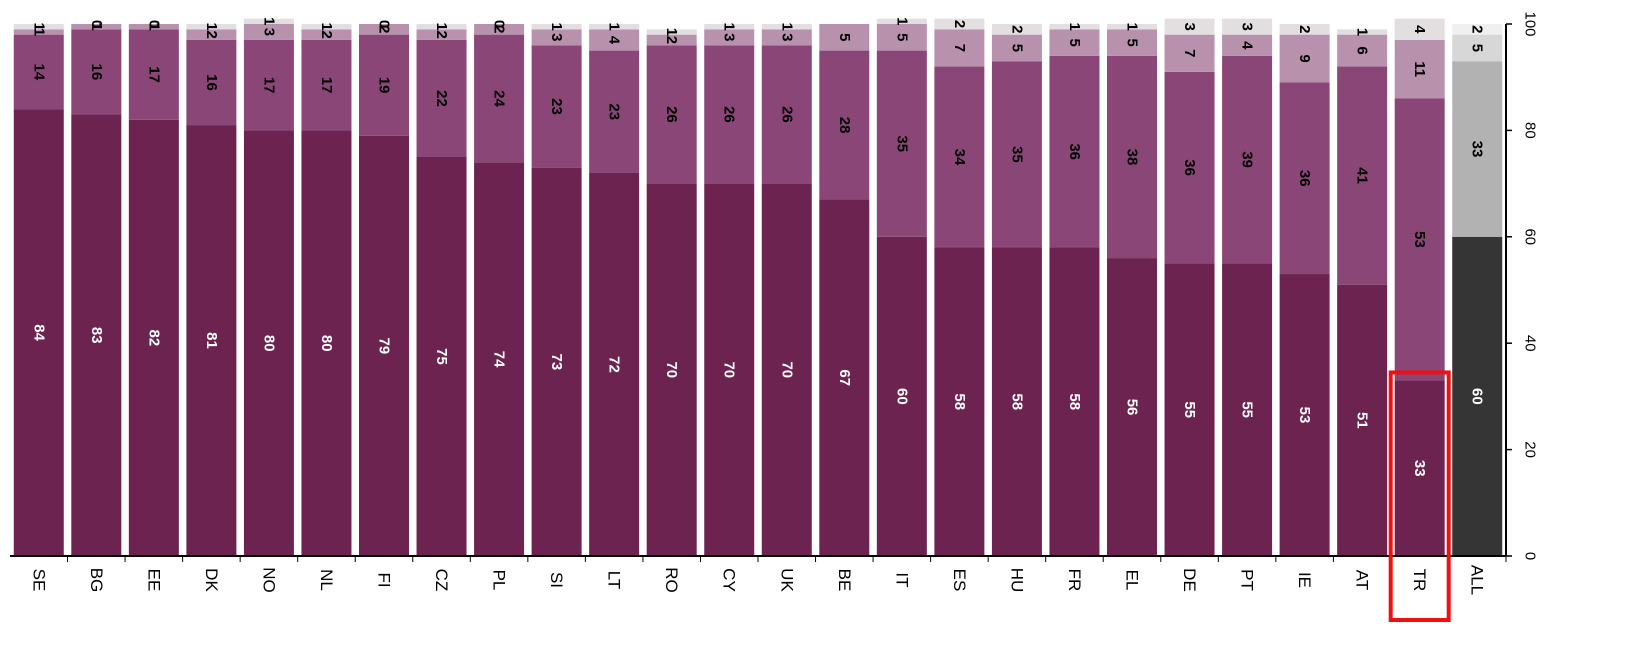 This screenshot has width=1634, height=649. What do you see at coordinates (1530, 23) in the screenshot?
I see `y-tick-label-100: 100` at bounding box center [1530, 23].